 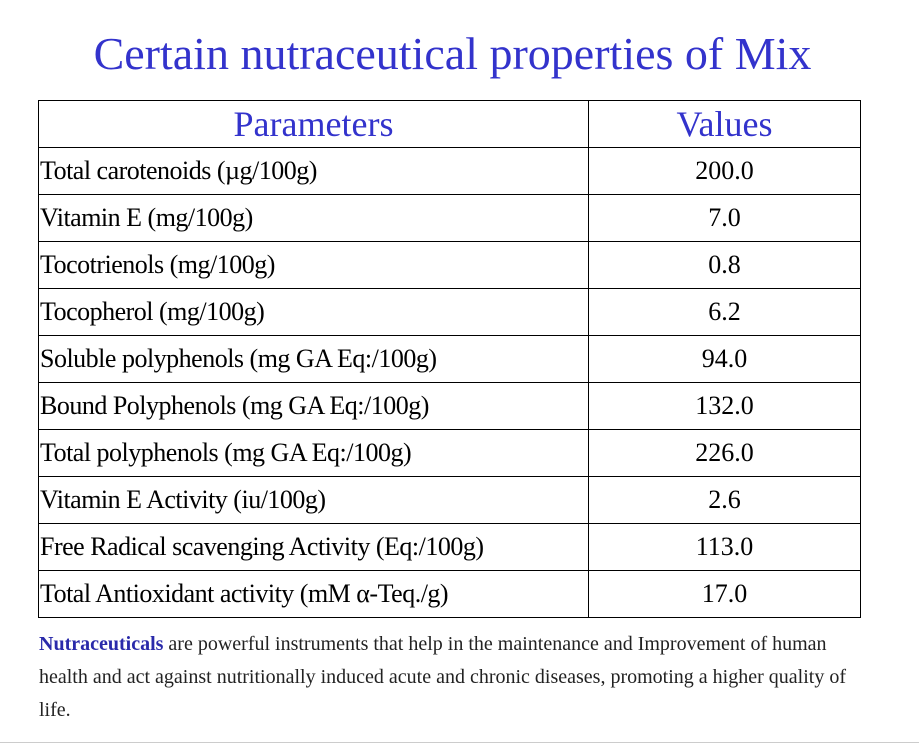 I want to click on table-row: Total carotenoids (µg/100g) 200.0, so click(x=449, y=171).